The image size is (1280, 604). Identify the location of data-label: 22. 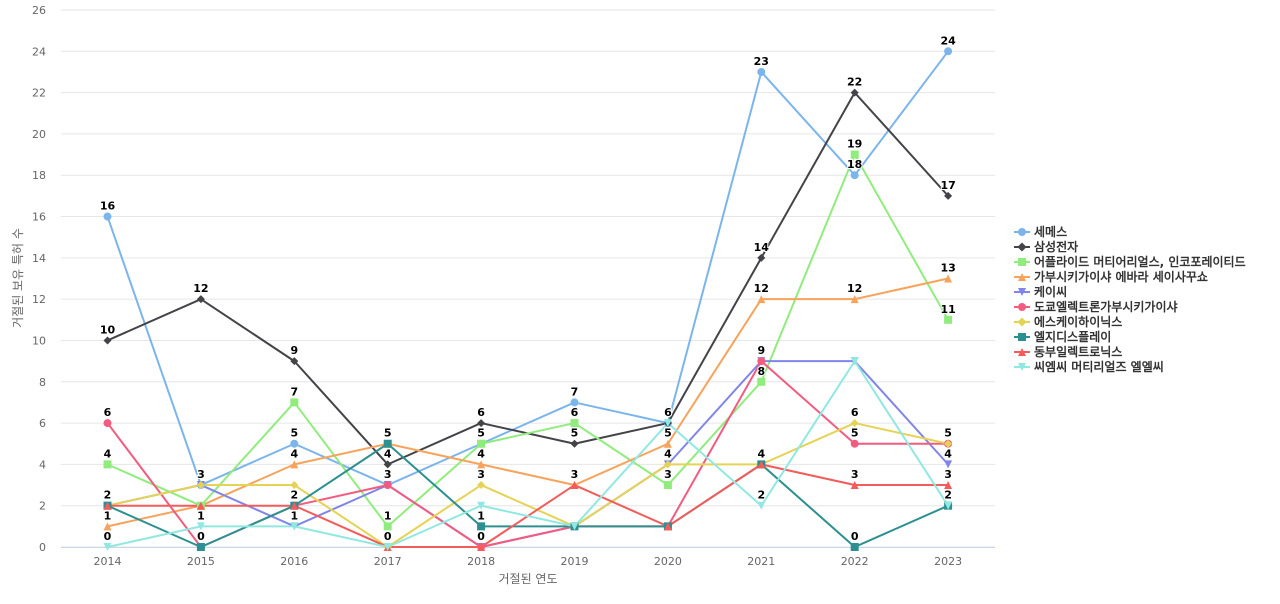
(854, 82).